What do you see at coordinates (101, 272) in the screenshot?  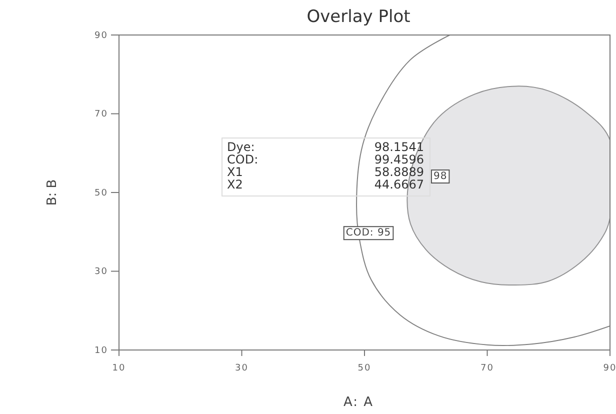 I see `y-tick-label: 30` at bounding box center [101, 272].